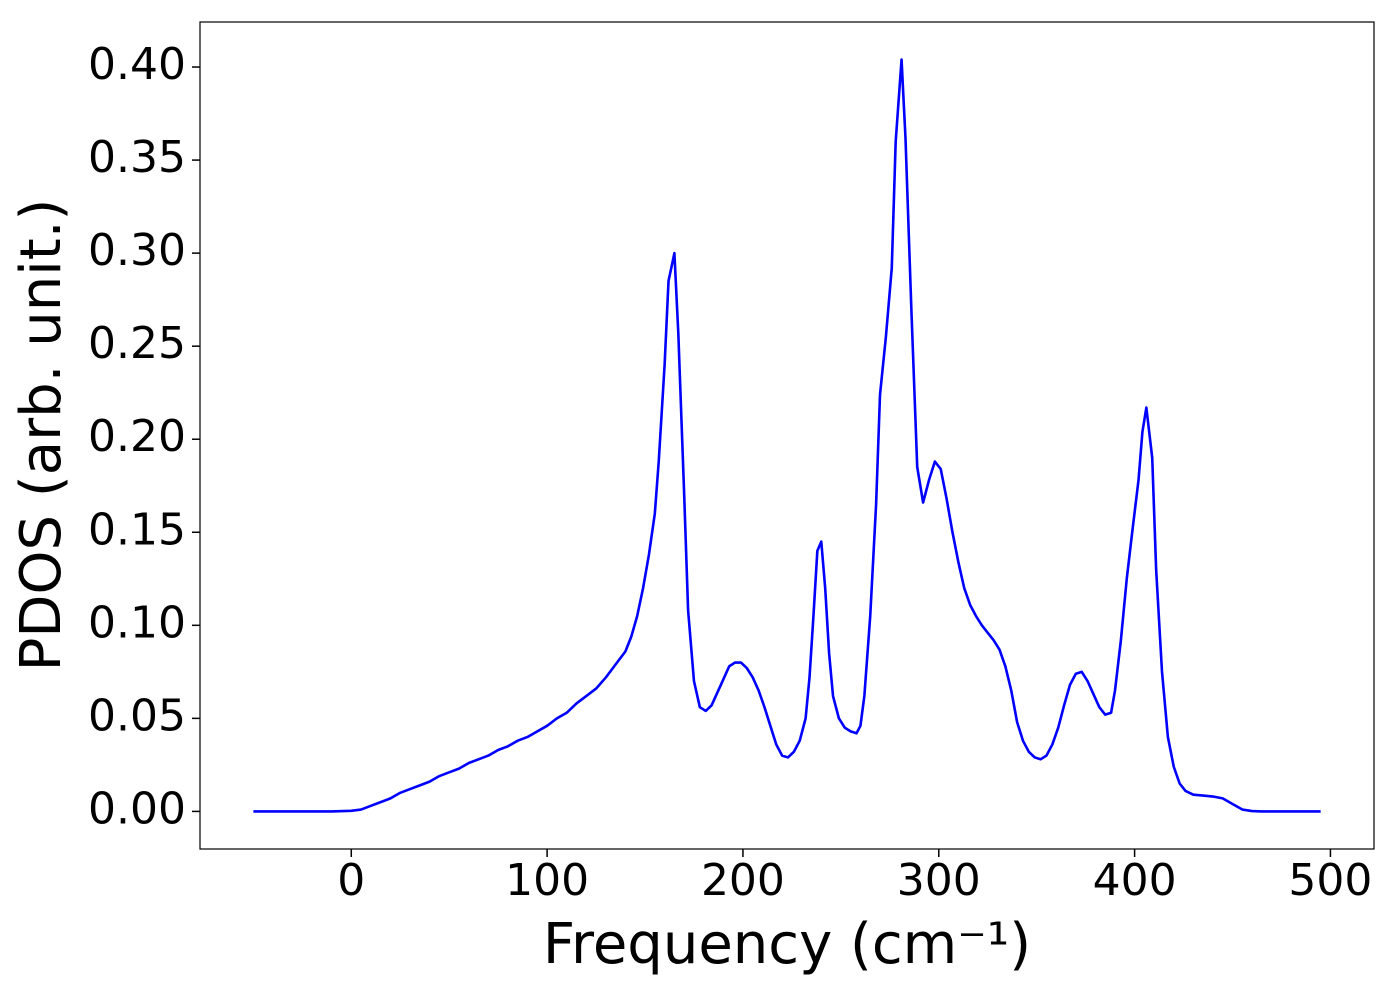 The width and height of the screenshot is (1400, 1000). I want to click on y-axis-label: PDOS (arb. unit.), so click(41, 435).